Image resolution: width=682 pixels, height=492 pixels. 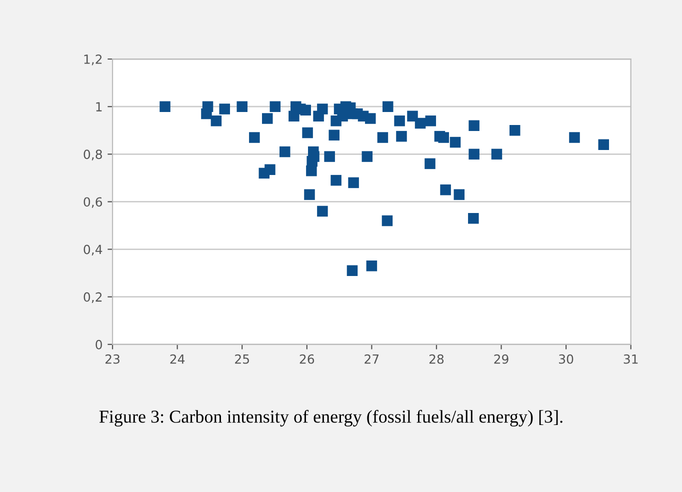 I want to click on y-tick-label: 1, so click(x=99, y=107).